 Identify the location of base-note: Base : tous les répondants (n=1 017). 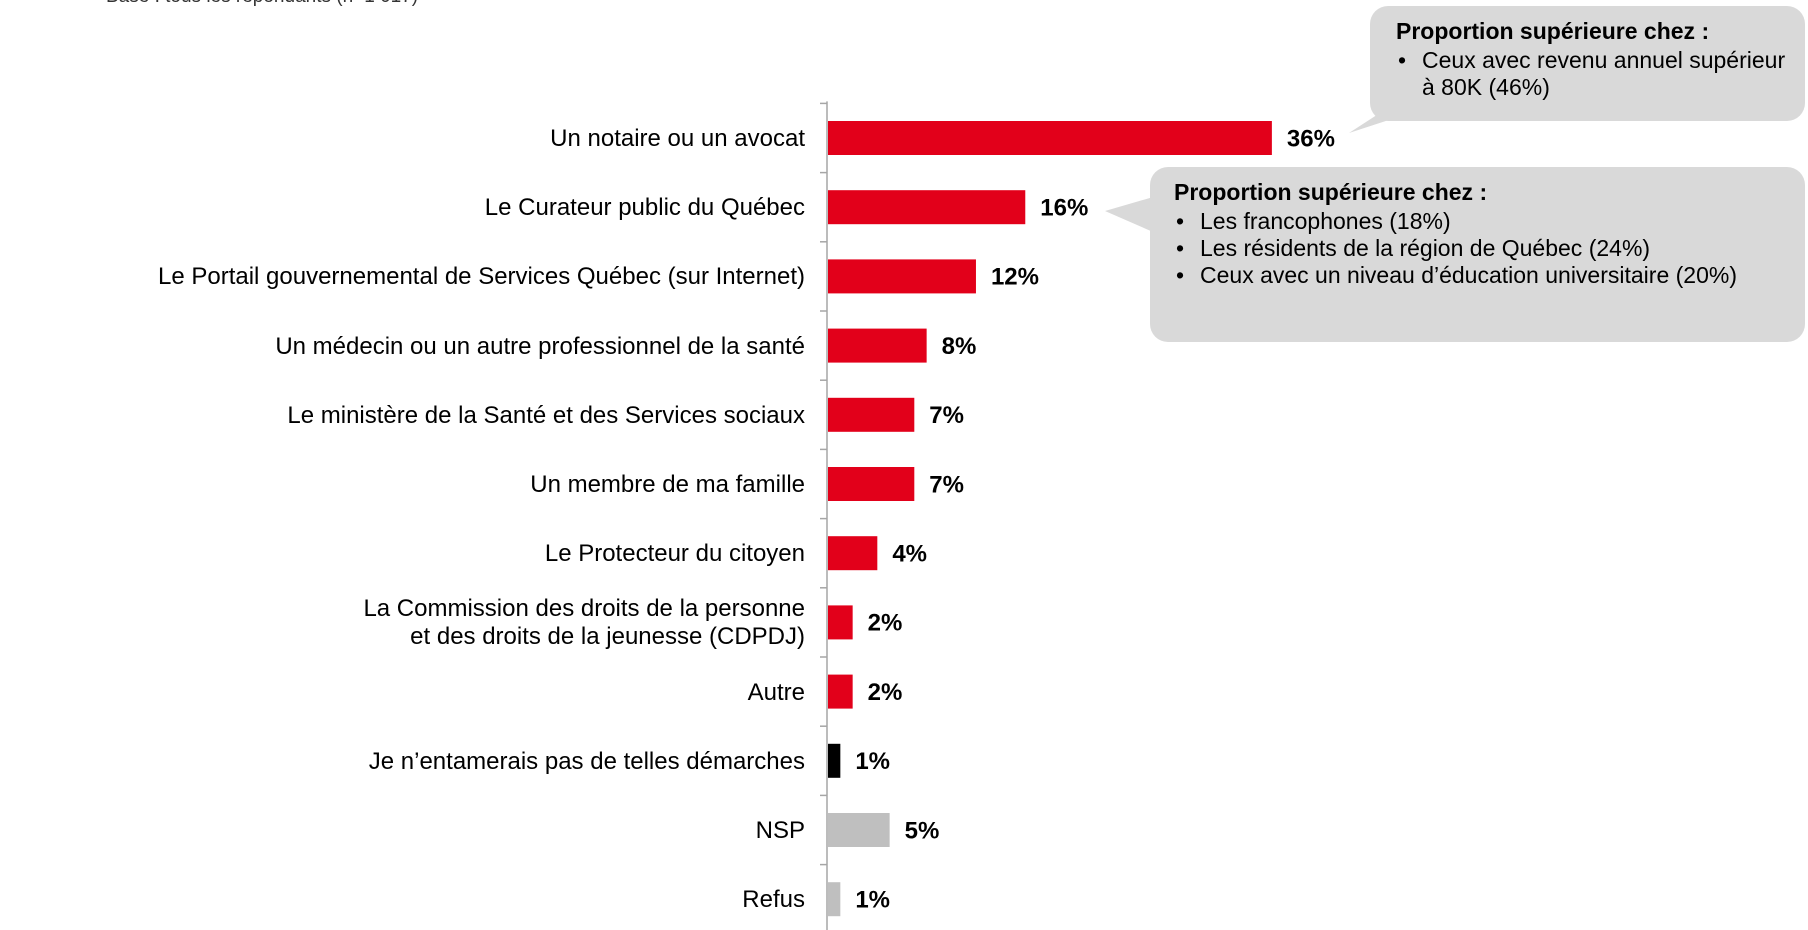
(262, 4).